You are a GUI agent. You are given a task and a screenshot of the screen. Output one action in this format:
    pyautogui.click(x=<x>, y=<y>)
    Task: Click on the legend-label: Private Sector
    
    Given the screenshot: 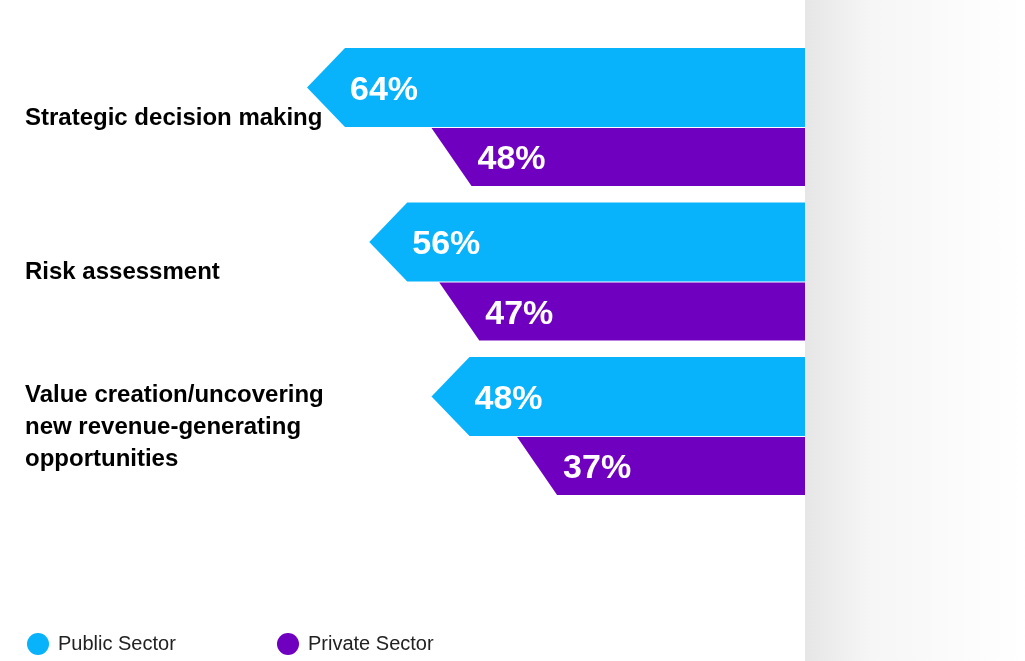 What is the action you would take?
    pyautogui.click(x=371, y=643)
    